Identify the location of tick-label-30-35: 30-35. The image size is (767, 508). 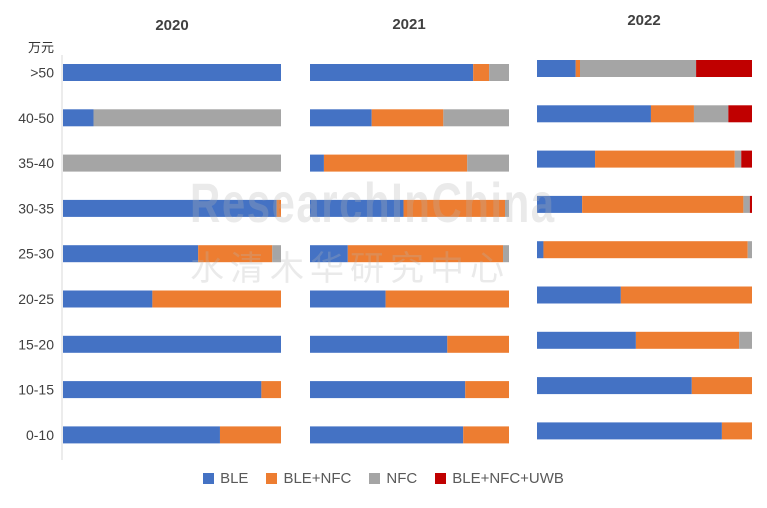
(36, 208).